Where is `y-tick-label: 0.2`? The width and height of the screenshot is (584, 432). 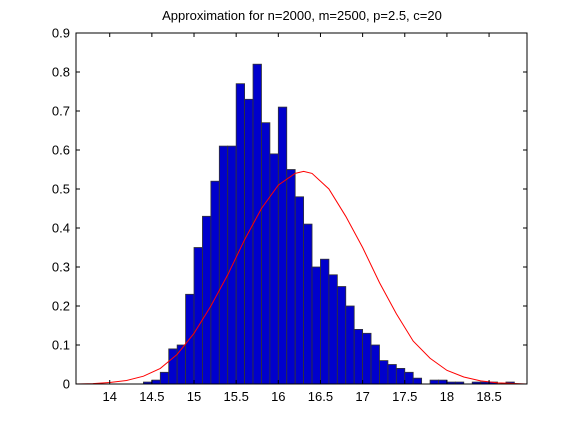
y-tick-label: 0.2 is located at coordinates (61, 306).